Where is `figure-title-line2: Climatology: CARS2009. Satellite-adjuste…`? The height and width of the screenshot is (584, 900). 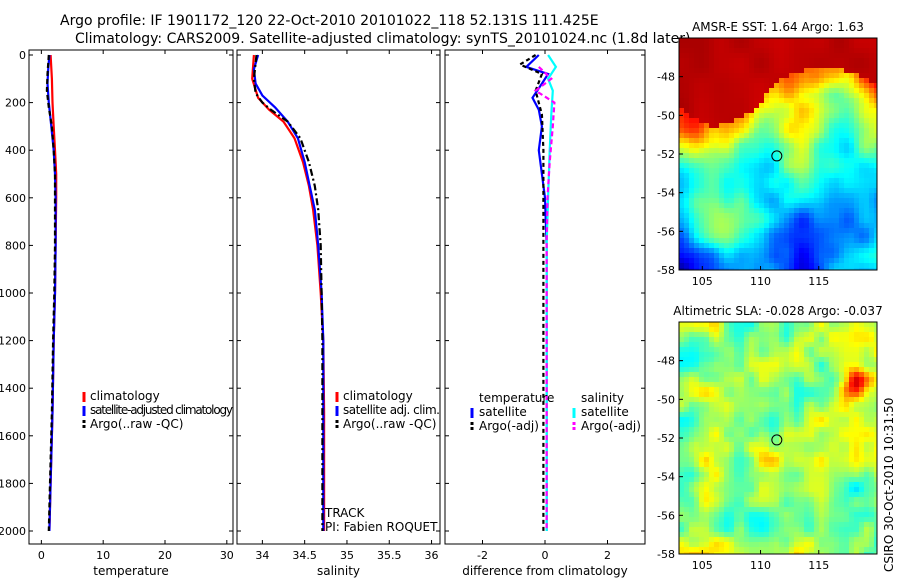
figure-title-line2: Climatology: CARS2009. Satellite-adjuste… is located at coordinates (382, 39).